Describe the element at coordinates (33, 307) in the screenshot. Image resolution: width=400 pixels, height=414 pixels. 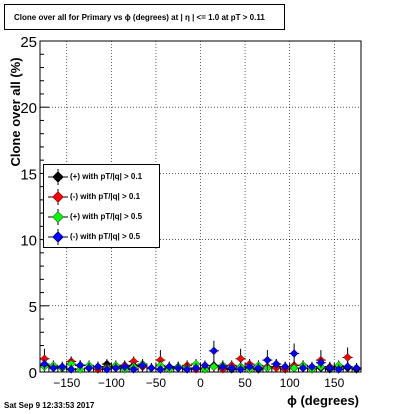
I see `y-tick-label: 5` at that location.